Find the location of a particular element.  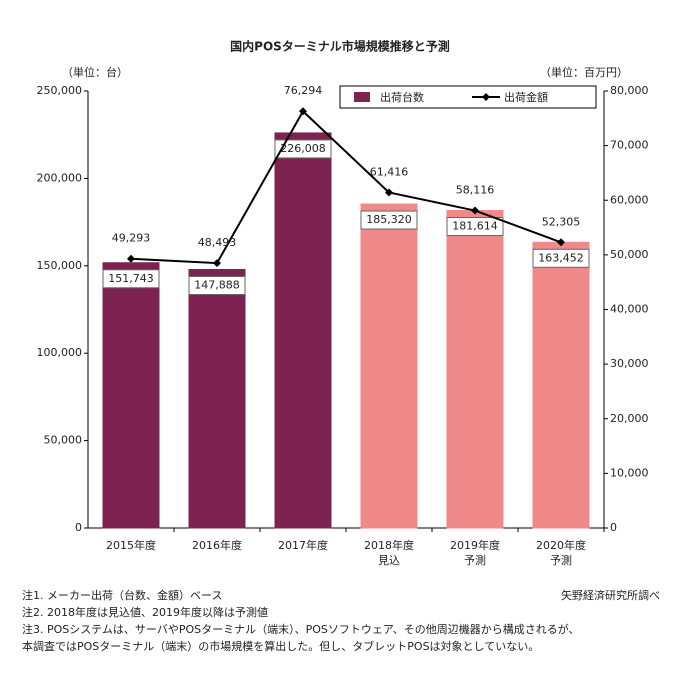

y2-unit-label: （単位：百万円） is located at coordinates (584, 72).